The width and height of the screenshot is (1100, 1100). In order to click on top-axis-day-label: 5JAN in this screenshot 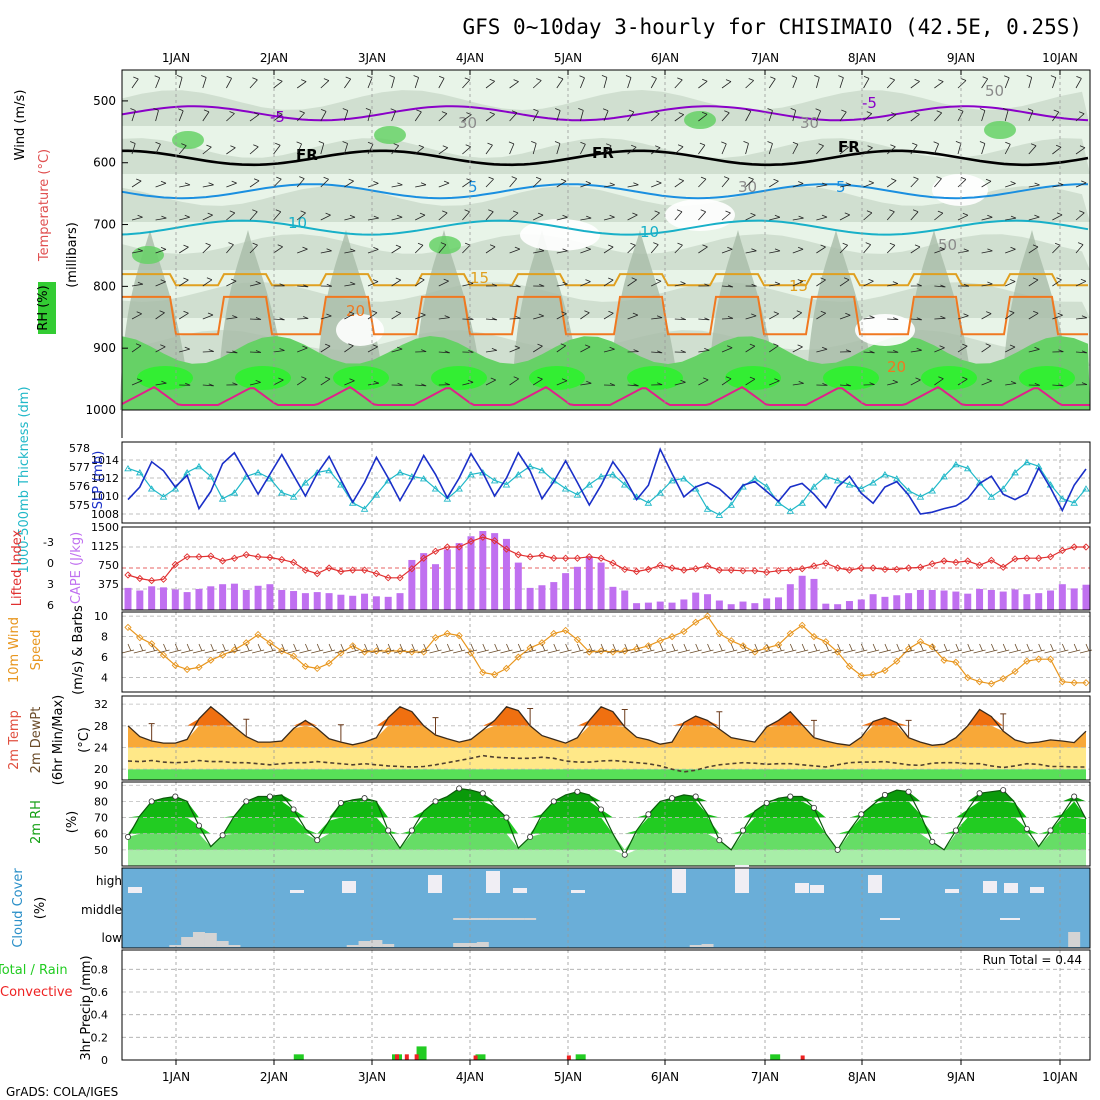, I will do `click(568, 58)`.